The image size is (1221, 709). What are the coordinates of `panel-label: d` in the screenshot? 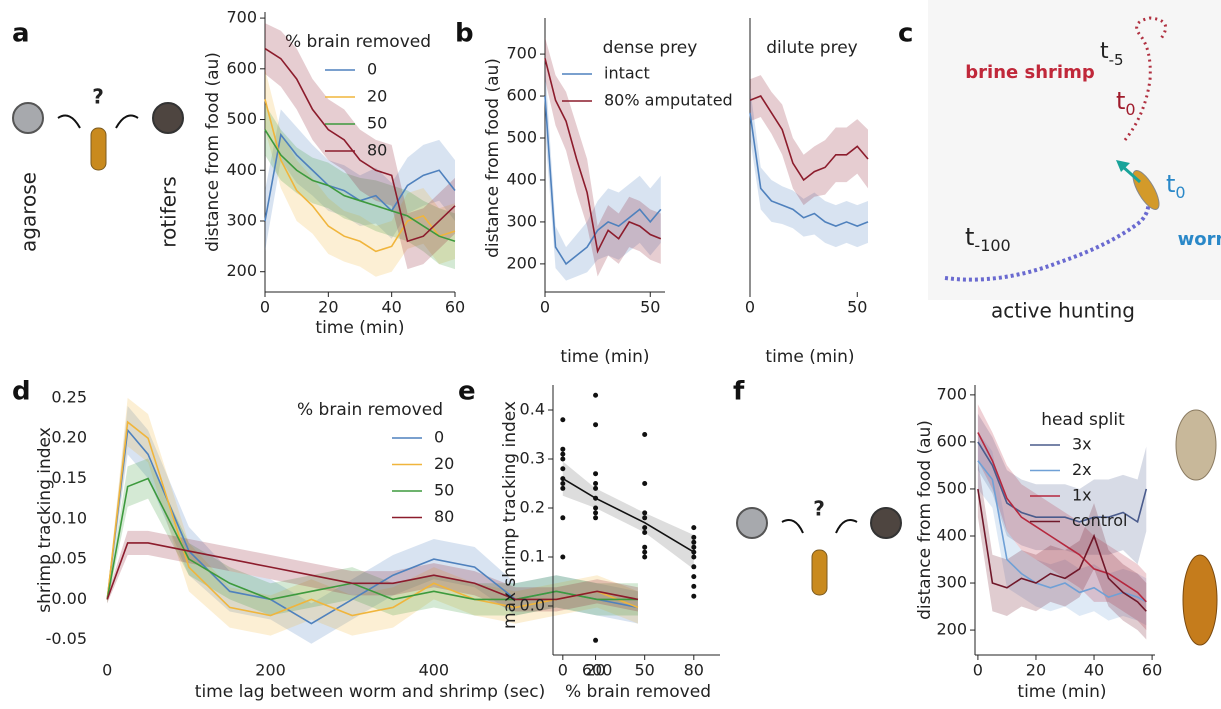 It's located at (21, 392).